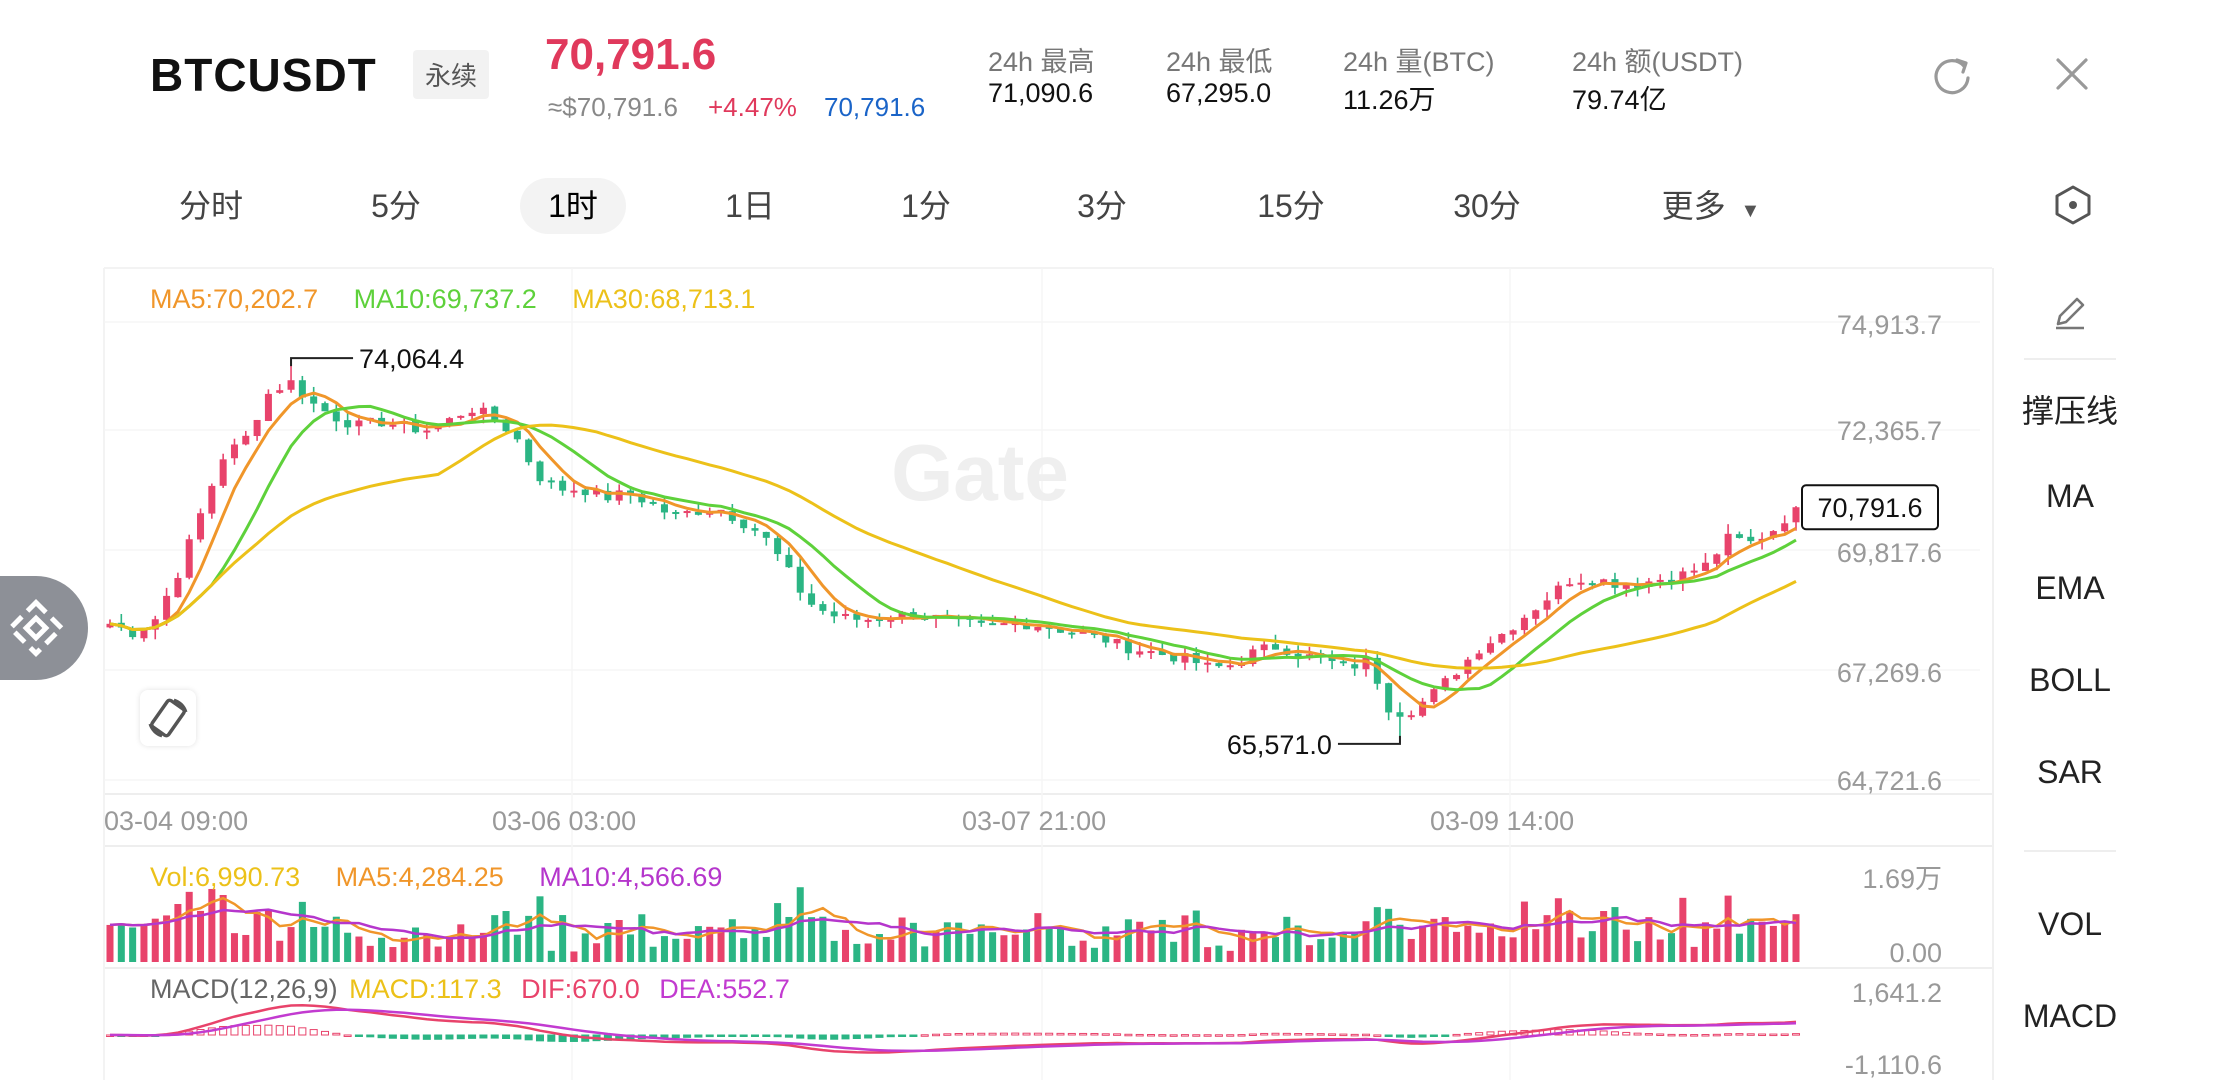 The height and width of the screenshot is (1080, 2218). I want to click on indicator-vol: VOL, so click(2070, 924).